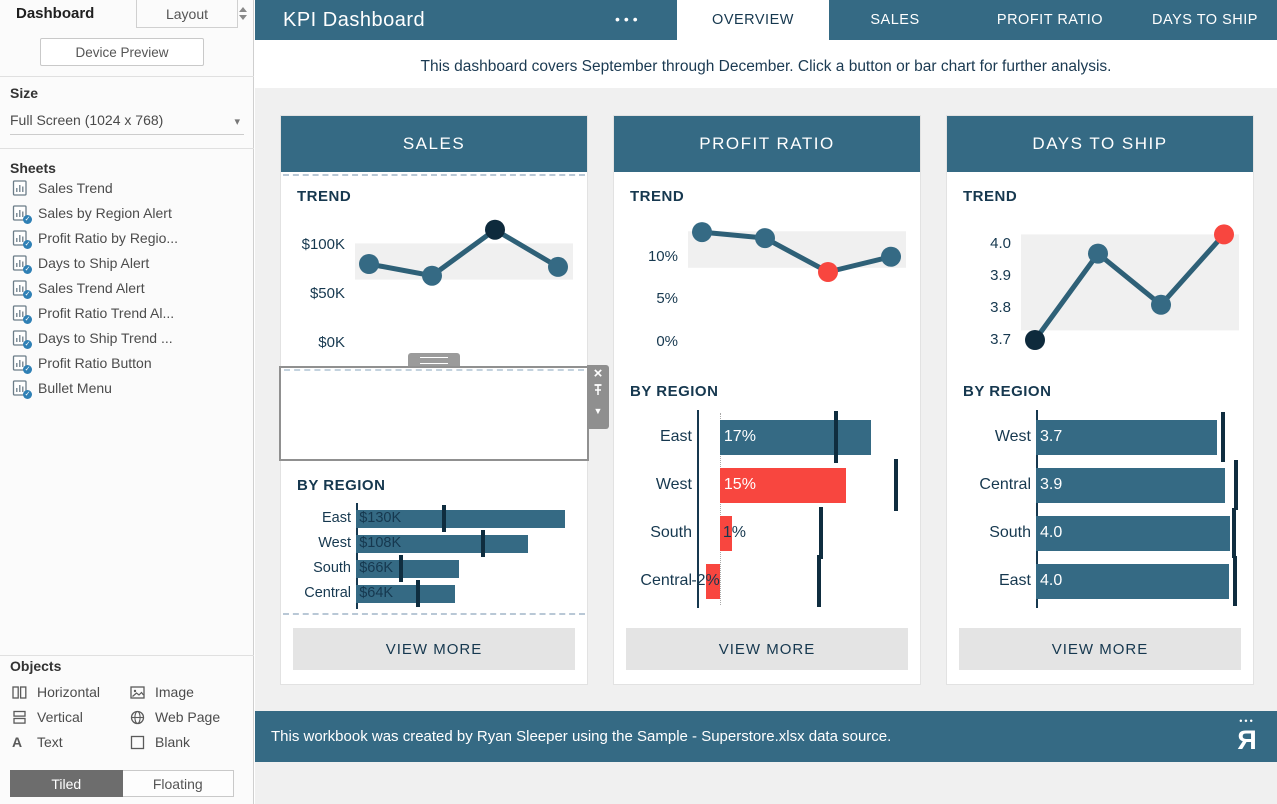 The height and width of the screenshot is (804, 1277). What do you see at coordinates (19, 717) in the screenshot?
I see `vertical-container-icon` at bounding box center [19, 717].